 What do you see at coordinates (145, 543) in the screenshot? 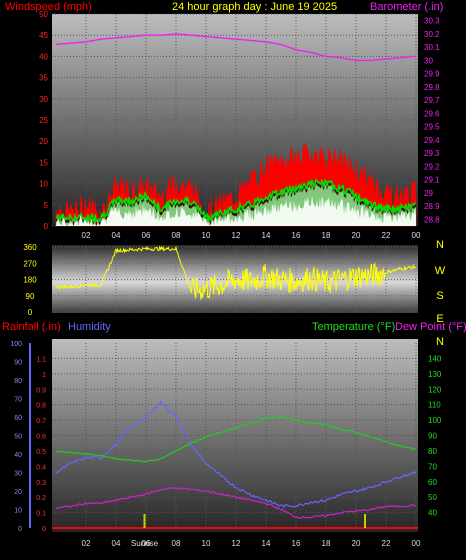
I see `sunrise-label: Sunrise` at bounding box center [145, 543].